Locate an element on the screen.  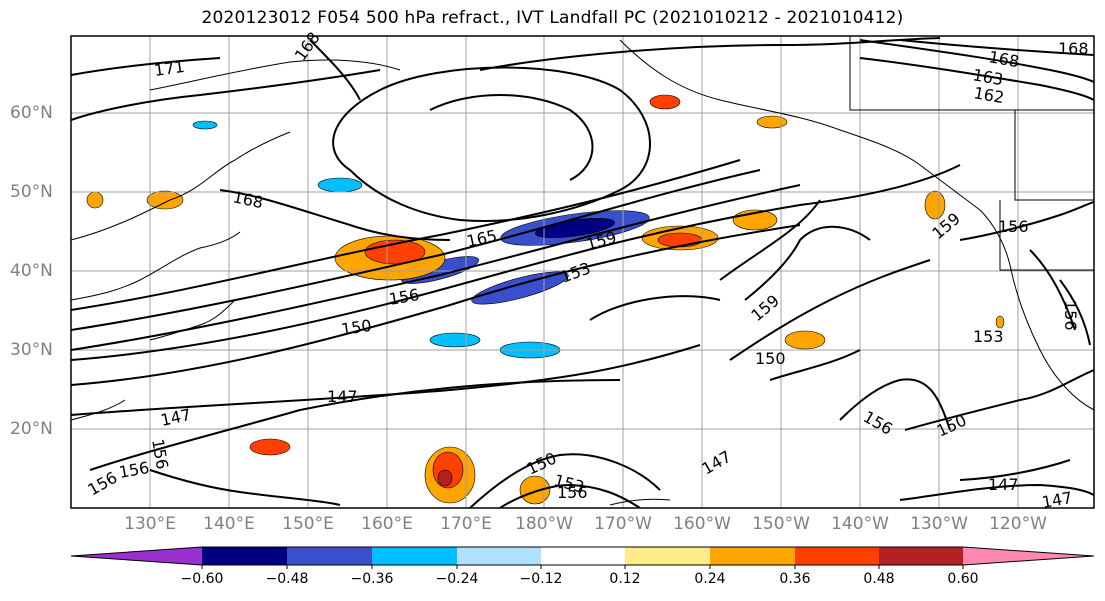
lon-label: 170°W is located at coordinates (623, 524).